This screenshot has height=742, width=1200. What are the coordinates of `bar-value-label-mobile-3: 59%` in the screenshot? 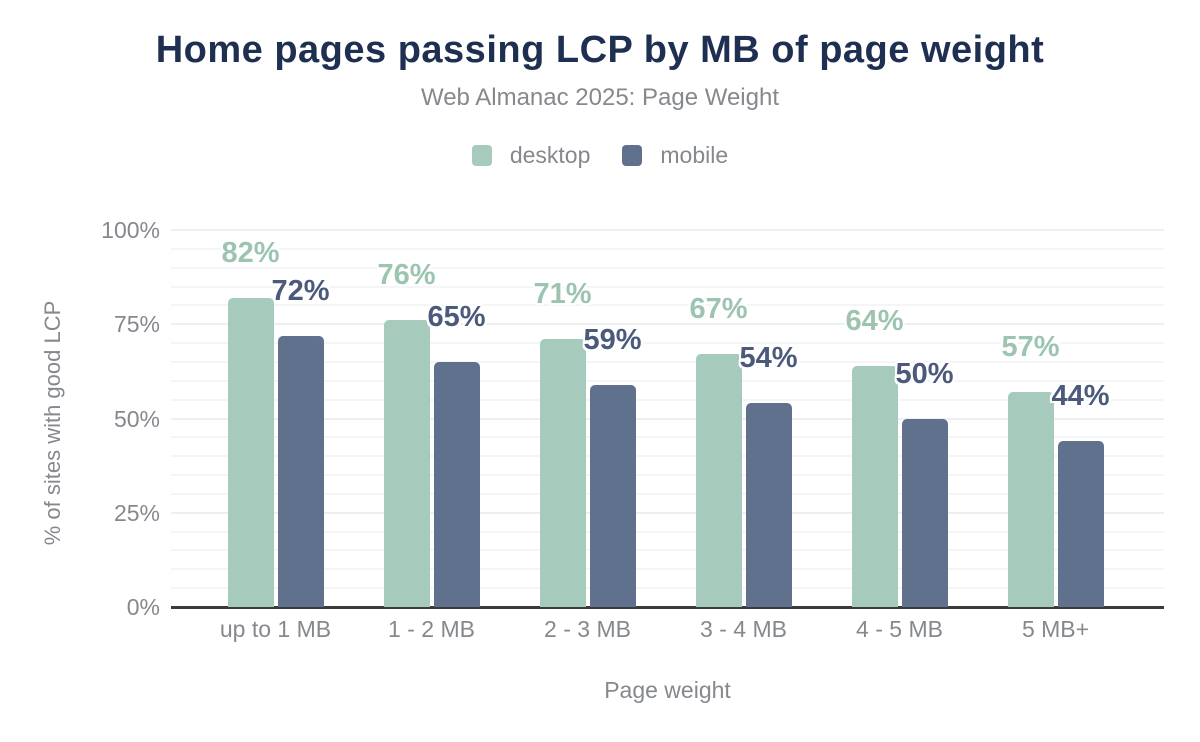 It's located at (612, 339).